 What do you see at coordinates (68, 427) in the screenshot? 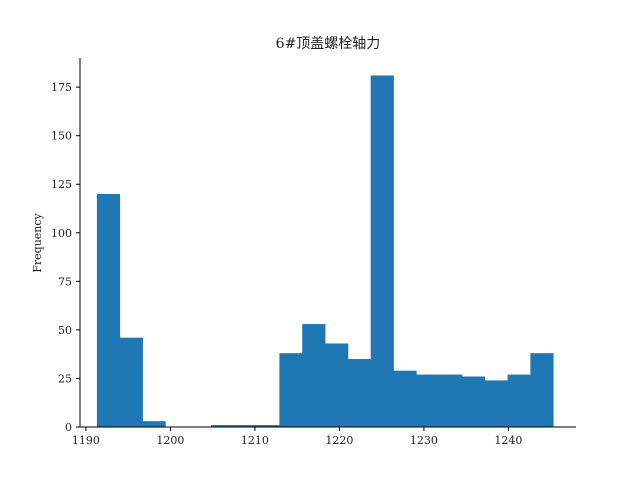
I see `y-tick-label: 0` at bounding box center [68, 427].